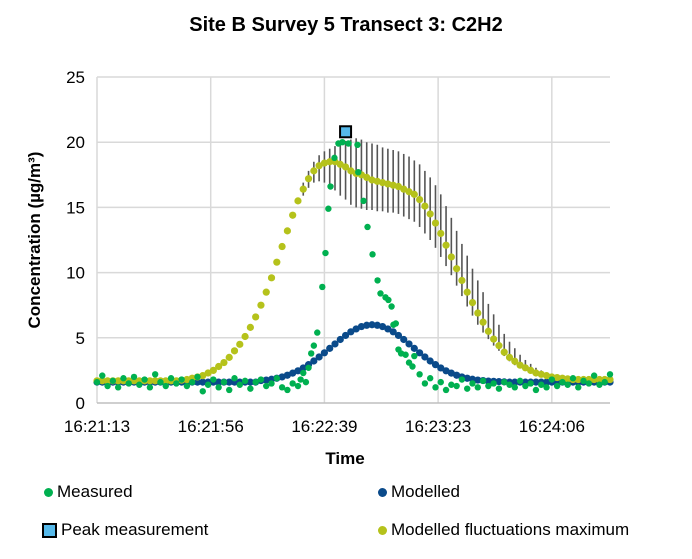  Describe the element at coordinates (48, 492) in the screenshot. I see `measured-marker-icon` at that location.